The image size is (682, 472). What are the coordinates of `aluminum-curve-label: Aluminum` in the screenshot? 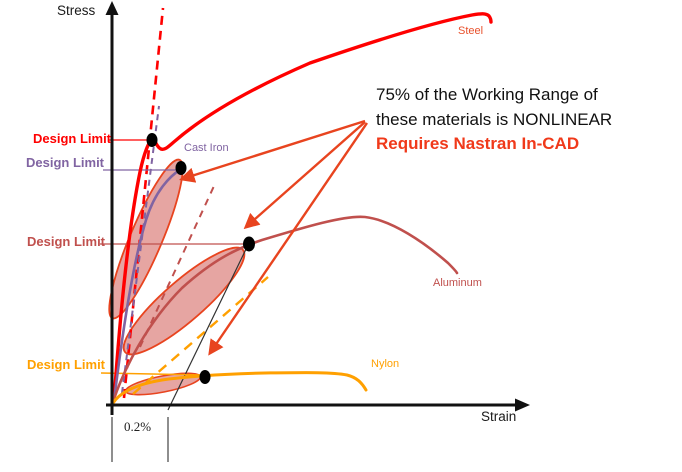 It's located at (457, 283).